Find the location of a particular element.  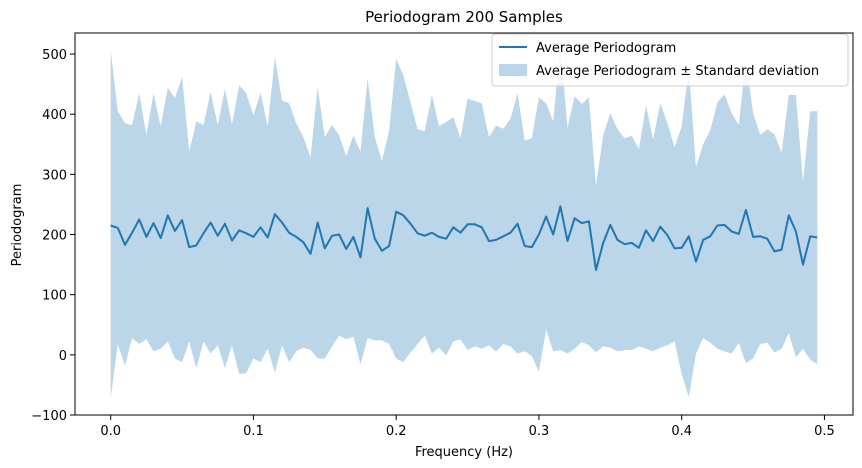

x-tick-label: 0.2 is located at coordinates (396, 431).